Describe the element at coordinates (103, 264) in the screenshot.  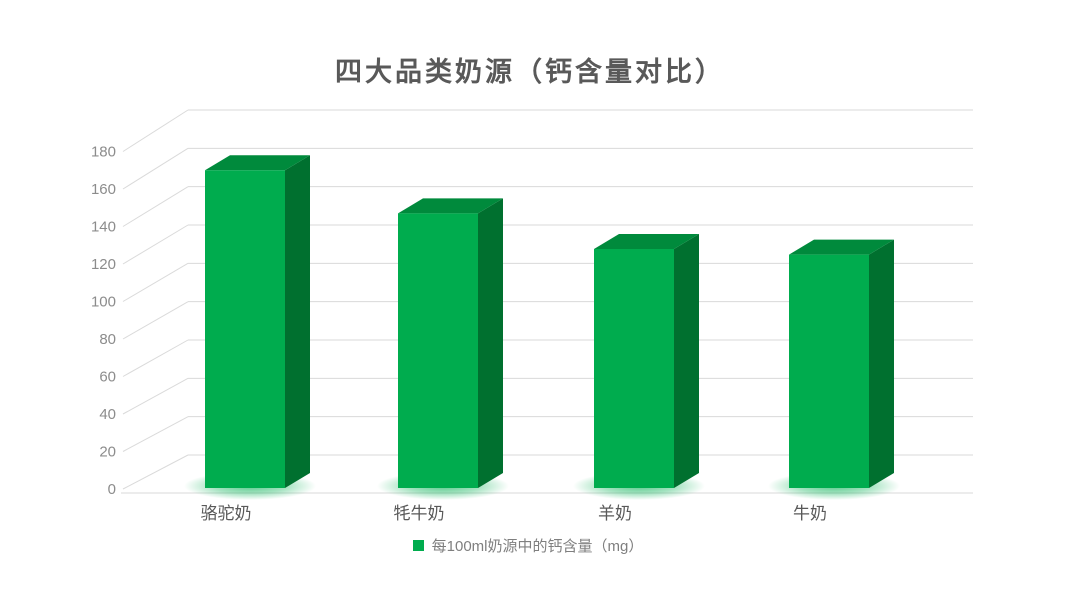
I see `y-axis-label: 120` at that location.